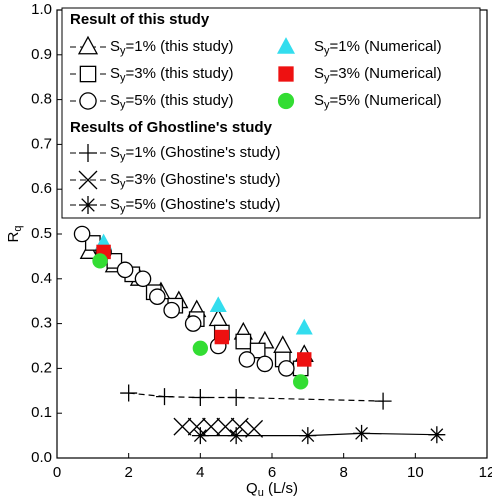 This screenshot has width=492, height=500. I want to click on legend-label: Sy=5% (this study), so click(171, 101).